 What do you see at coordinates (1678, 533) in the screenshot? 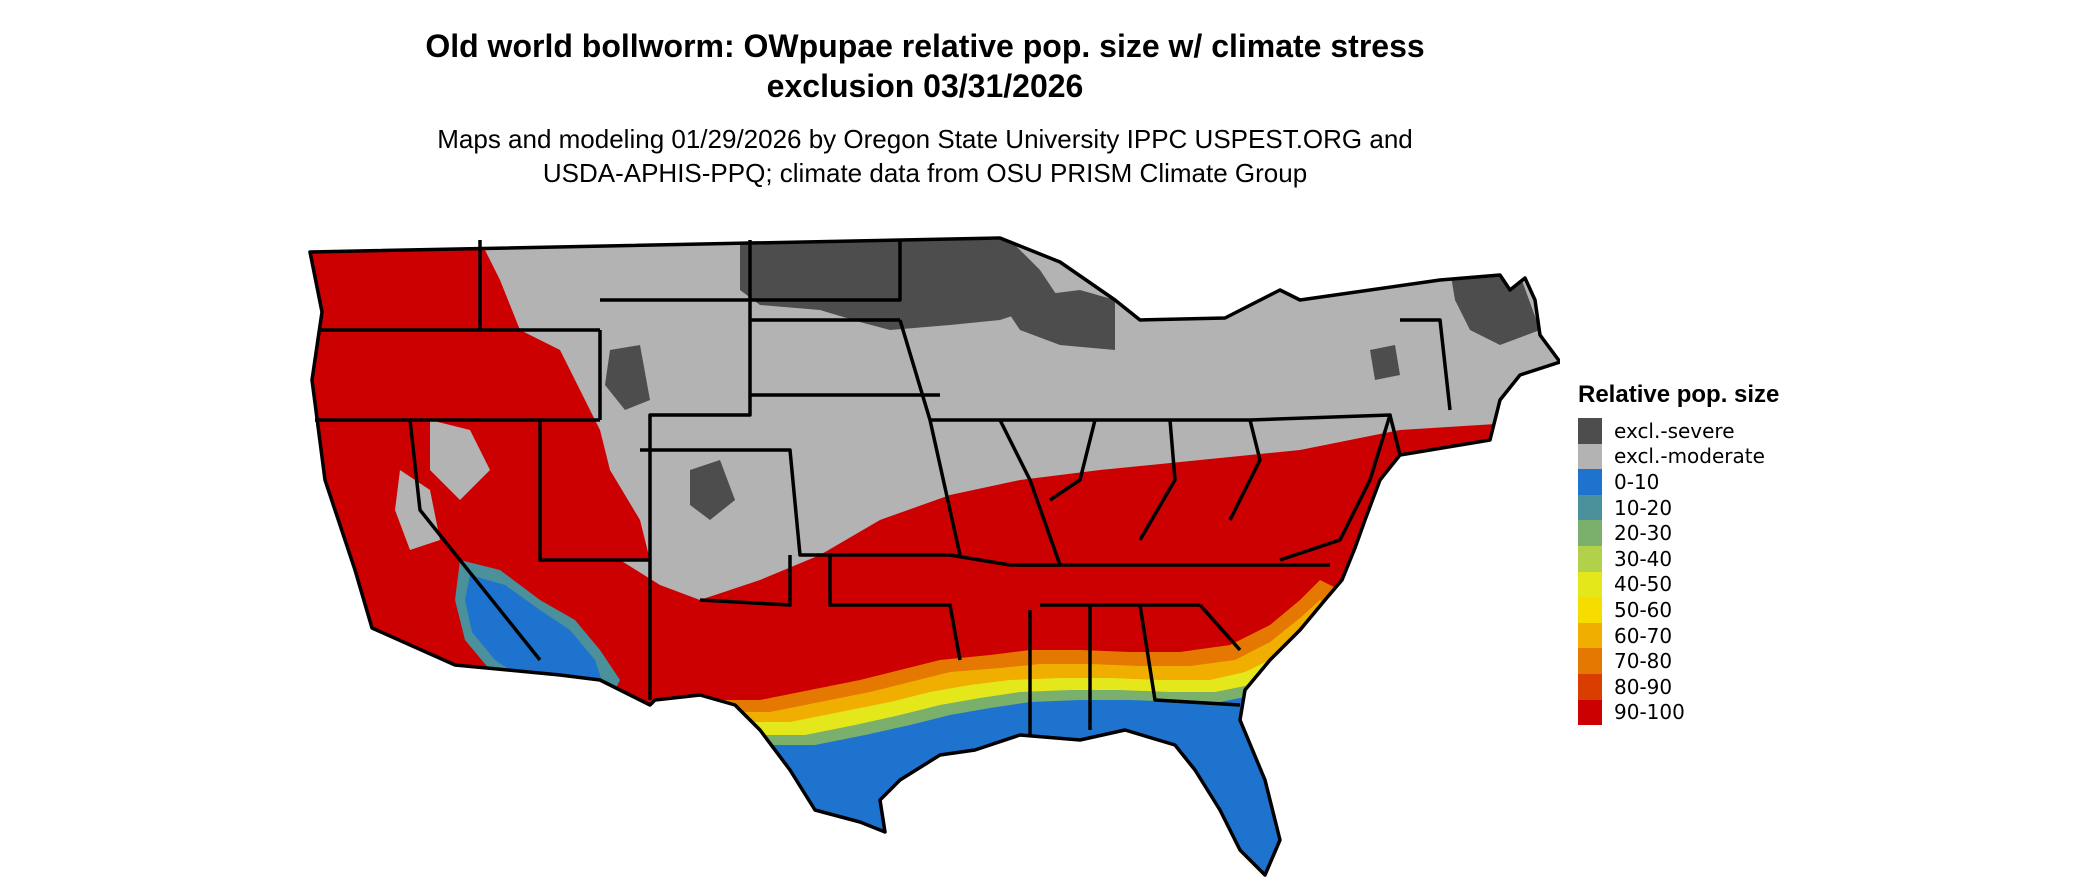
I see `legend-item: 20-30` at bounding box center [1678, 533].